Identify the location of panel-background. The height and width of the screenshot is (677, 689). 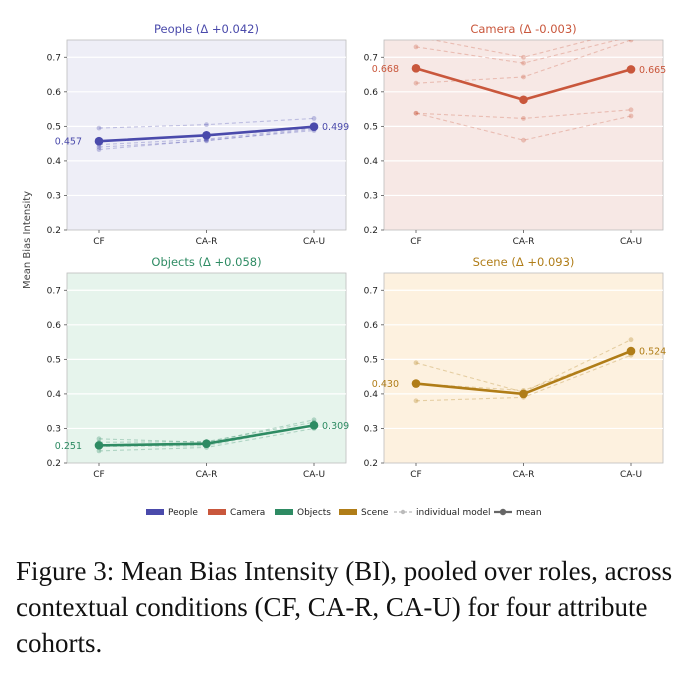
(523, 135).